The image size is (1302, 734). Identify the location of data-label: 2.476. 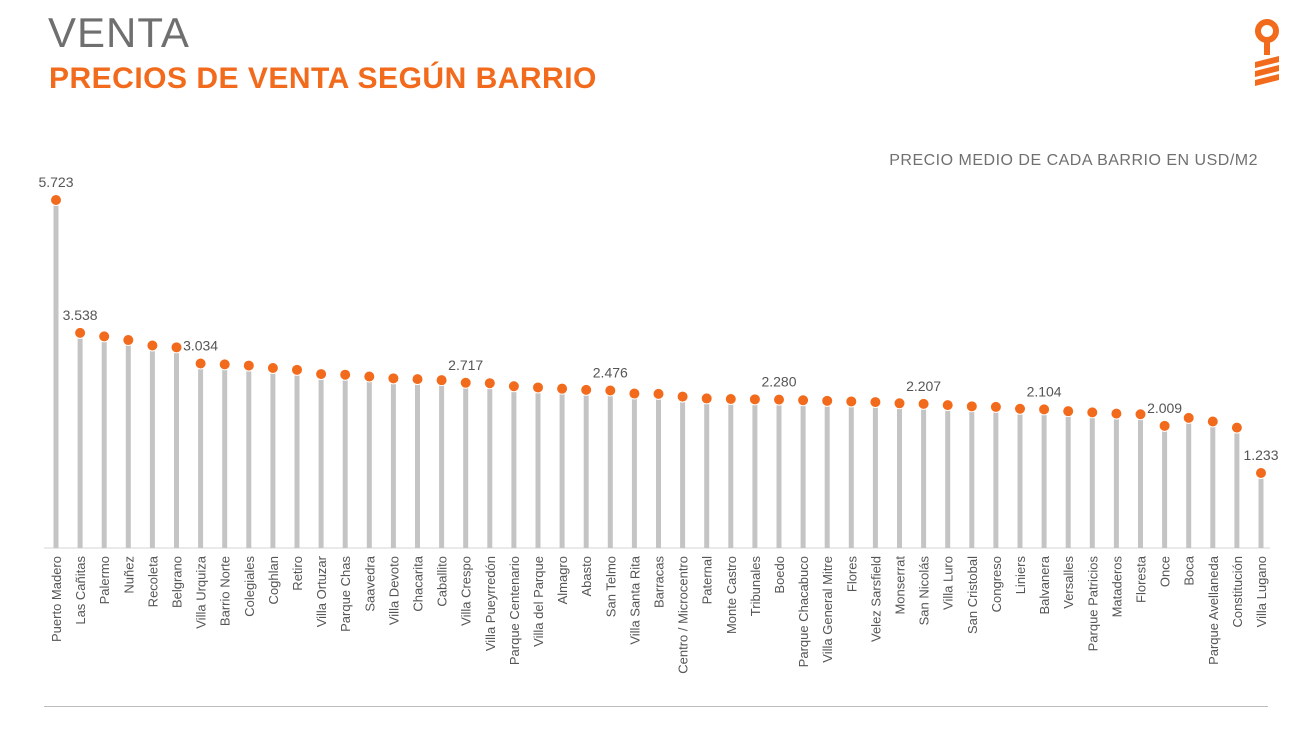
(610, 373).